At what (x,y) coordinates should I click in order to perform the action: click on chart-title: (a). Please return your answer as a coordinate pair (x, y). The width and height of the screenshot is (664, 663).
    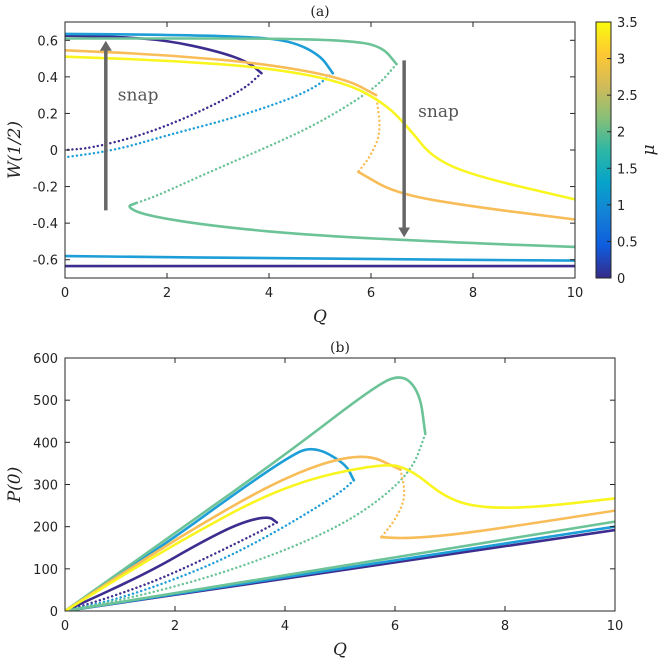
    Looking at the image, I should click on (319, 12).